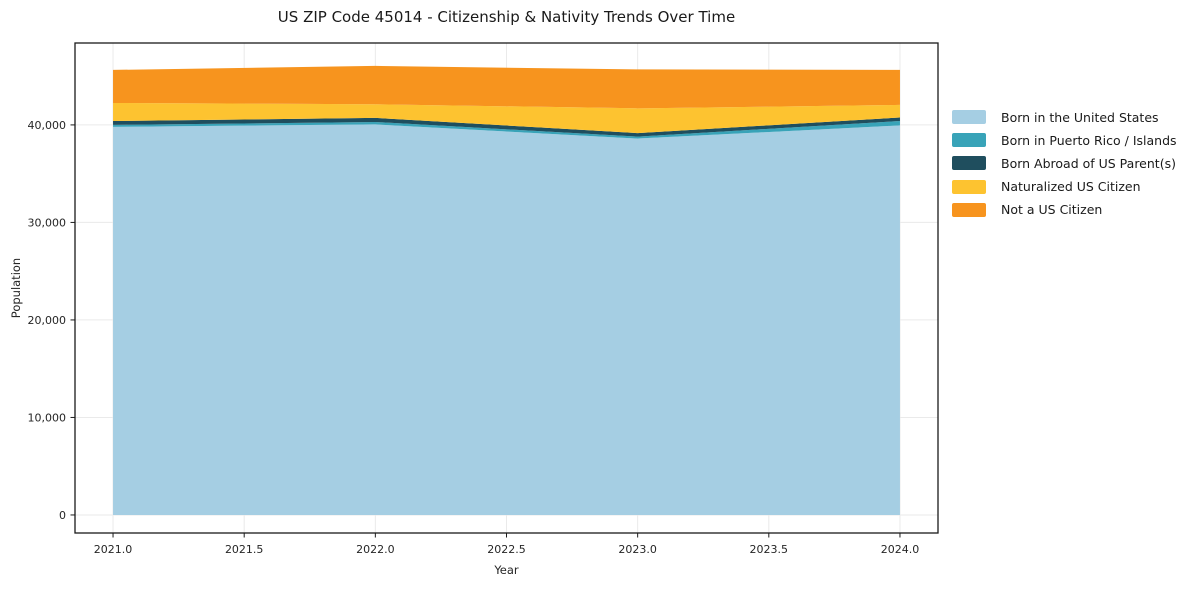 The image size is (1189, 590). I want to click on x-tick-label: 2022.0, so click(375, 549).